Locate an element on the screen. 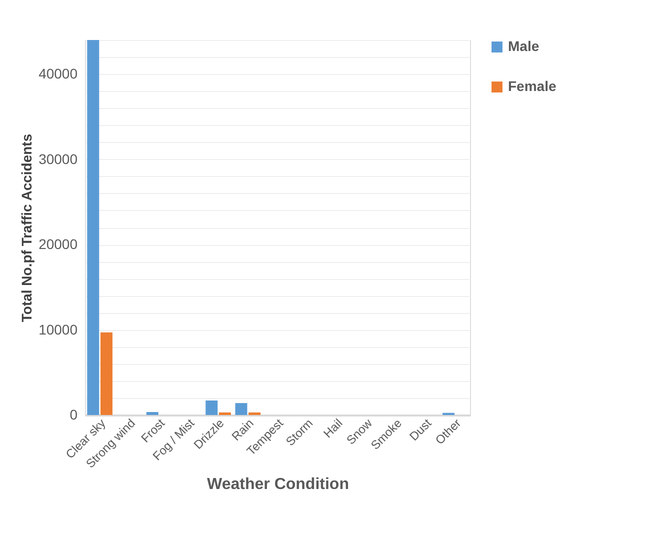  legend-label: Female is located at coordinates (532, 86).